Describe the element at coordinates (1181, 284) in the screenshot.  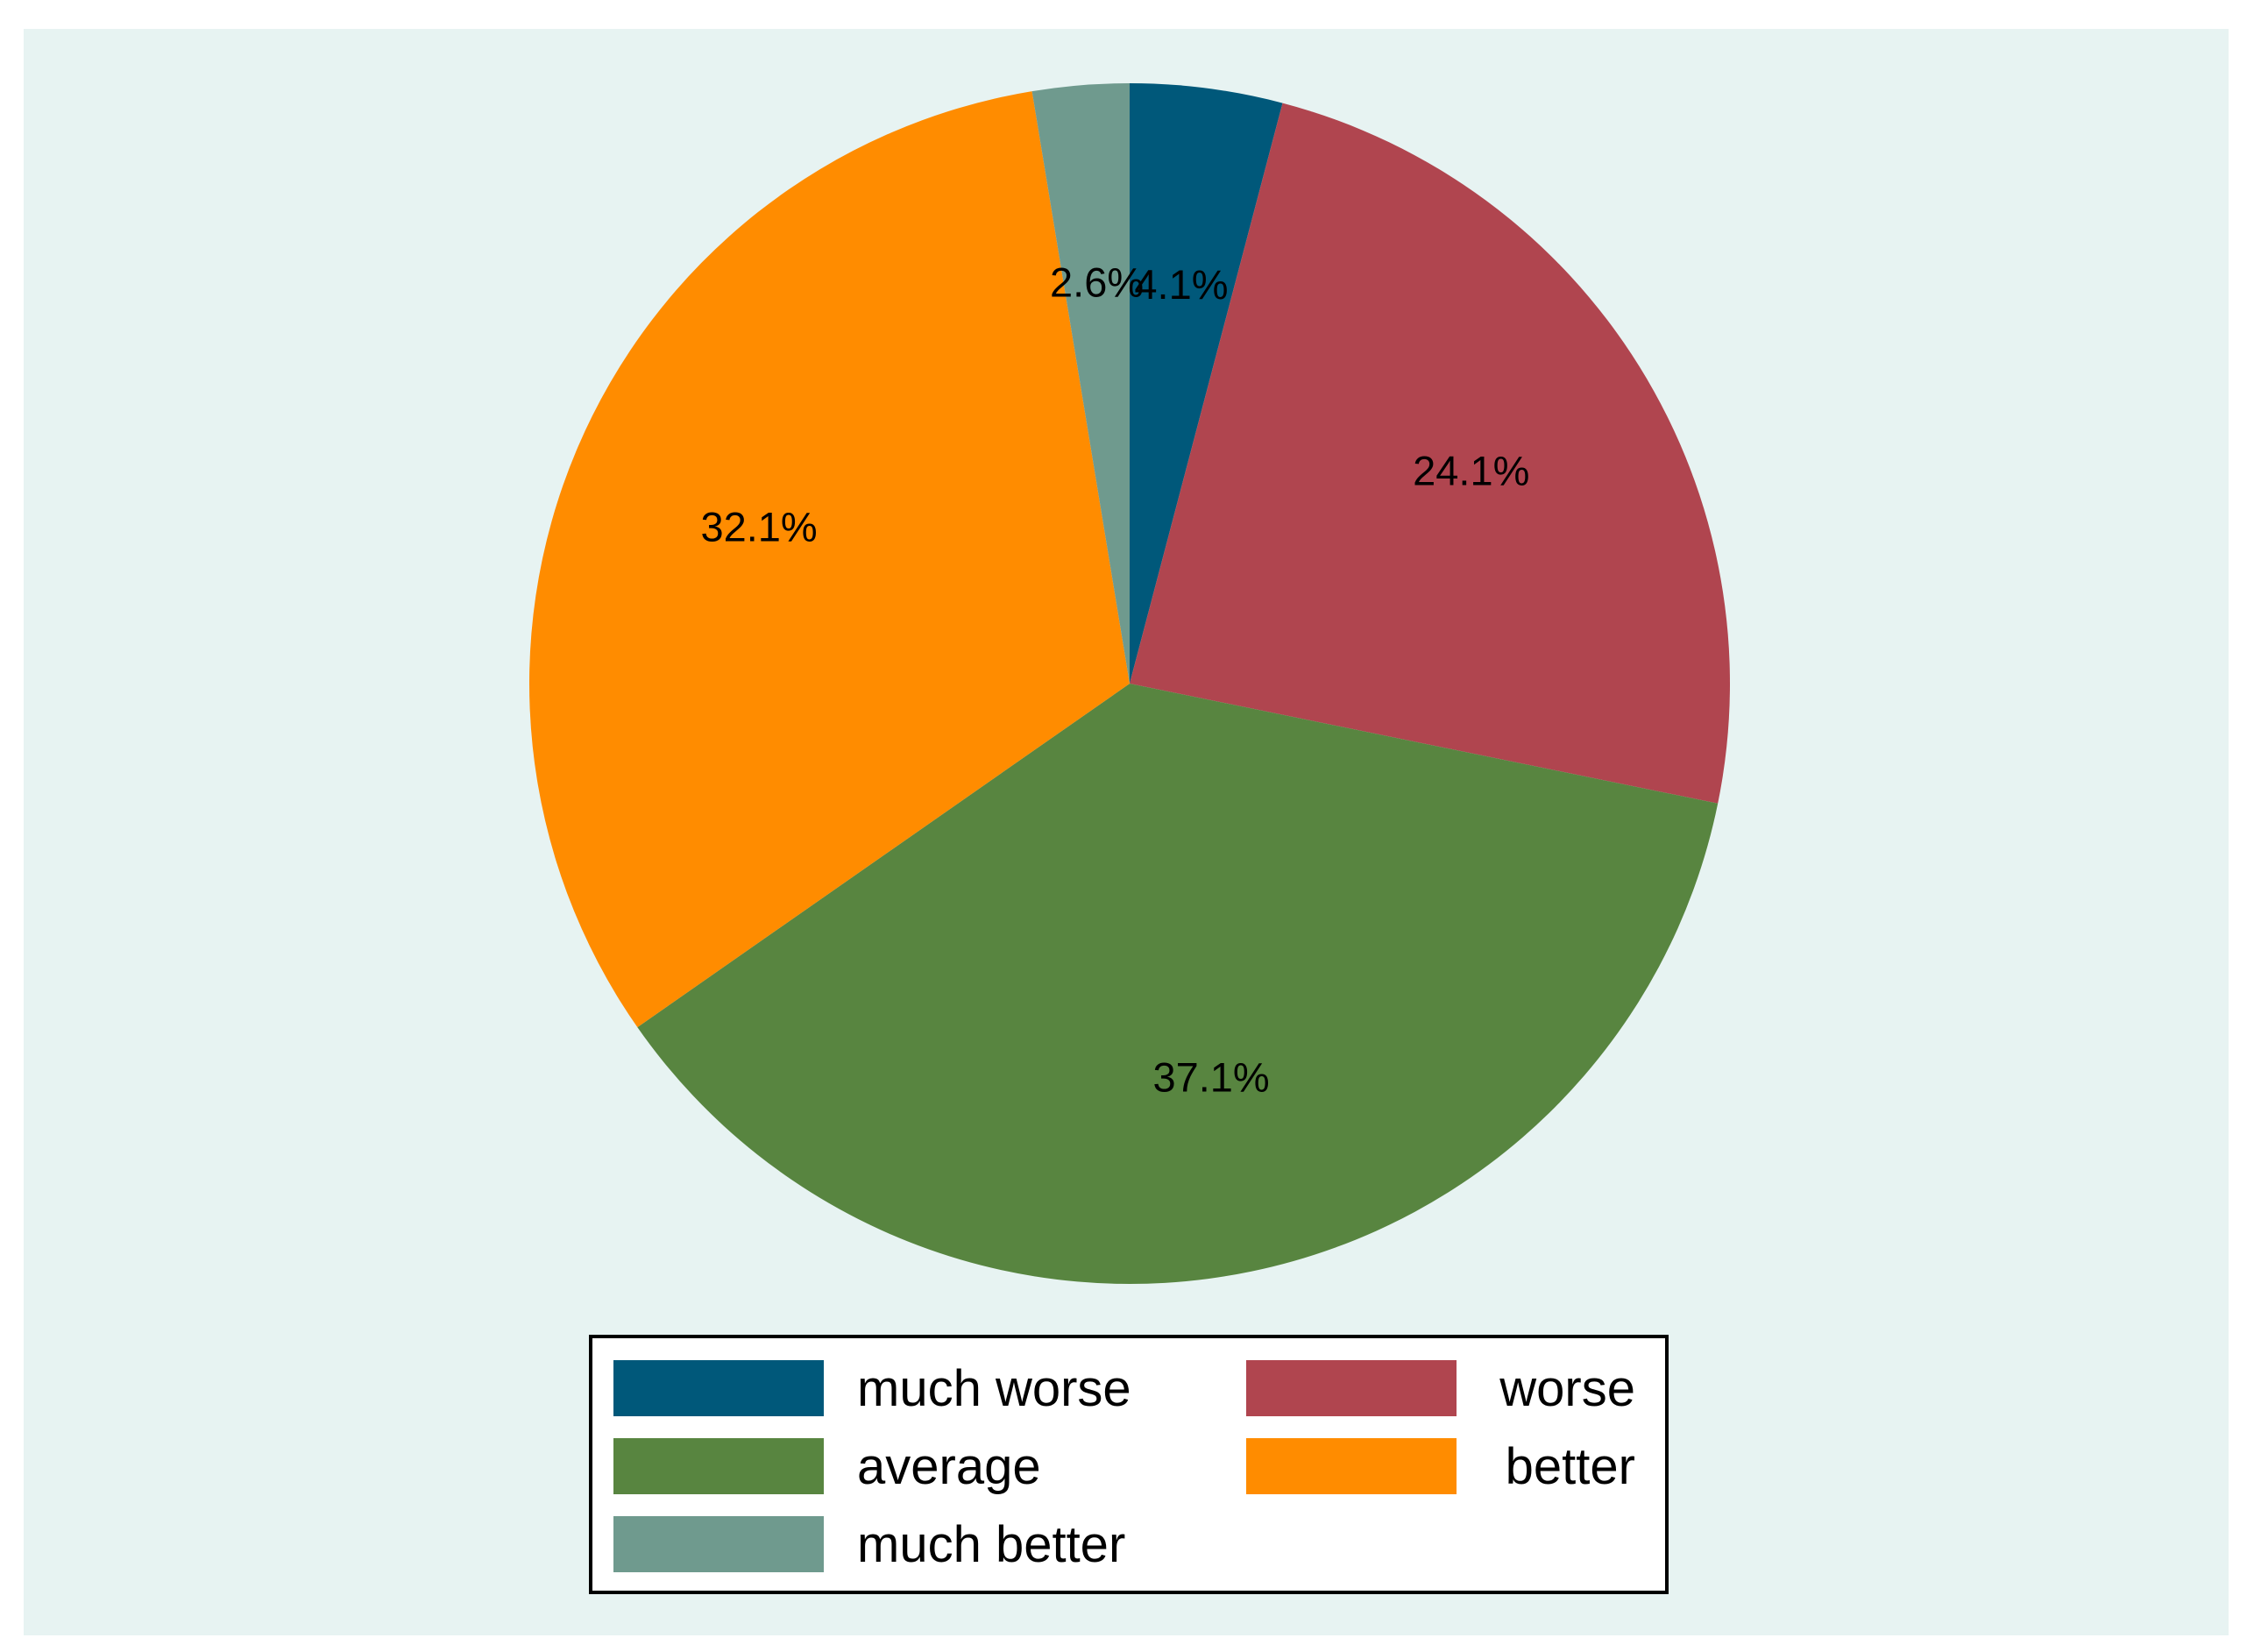
I see `slice-label-much-worse: 4.1%` at that location.